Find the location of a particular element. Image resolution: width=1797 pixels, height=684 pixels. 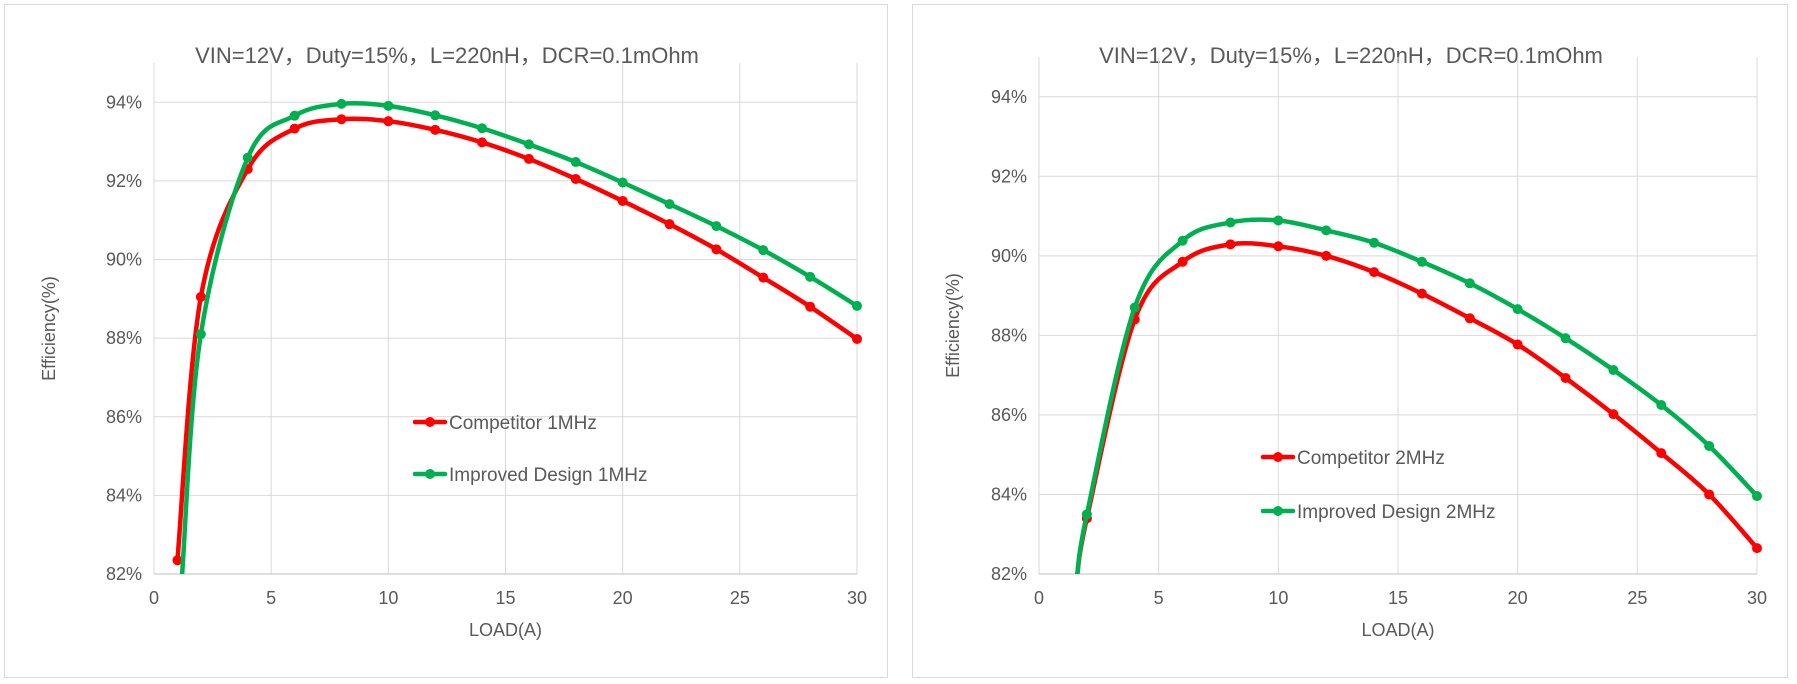

legend: Competitor 1MHz Improved Design 1MHz is located at coordinates (530, 449).